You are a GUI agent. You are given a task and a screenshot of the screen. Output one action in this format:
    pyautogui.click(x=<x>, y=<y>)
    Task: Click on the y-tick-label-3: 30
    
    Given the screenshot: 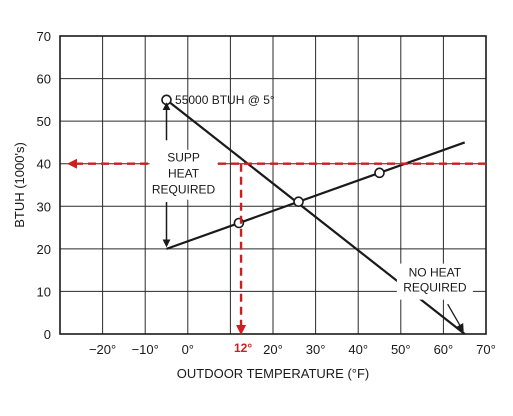 What is the action you would take?
    pyautogui.click(x=44, y=206)
    